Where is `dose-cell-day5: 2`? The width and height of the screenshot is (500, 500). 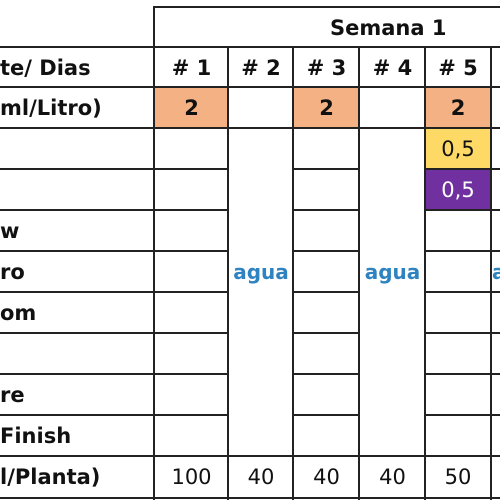
dose-cell-day5: 2 is located at coordinates (458, 108).